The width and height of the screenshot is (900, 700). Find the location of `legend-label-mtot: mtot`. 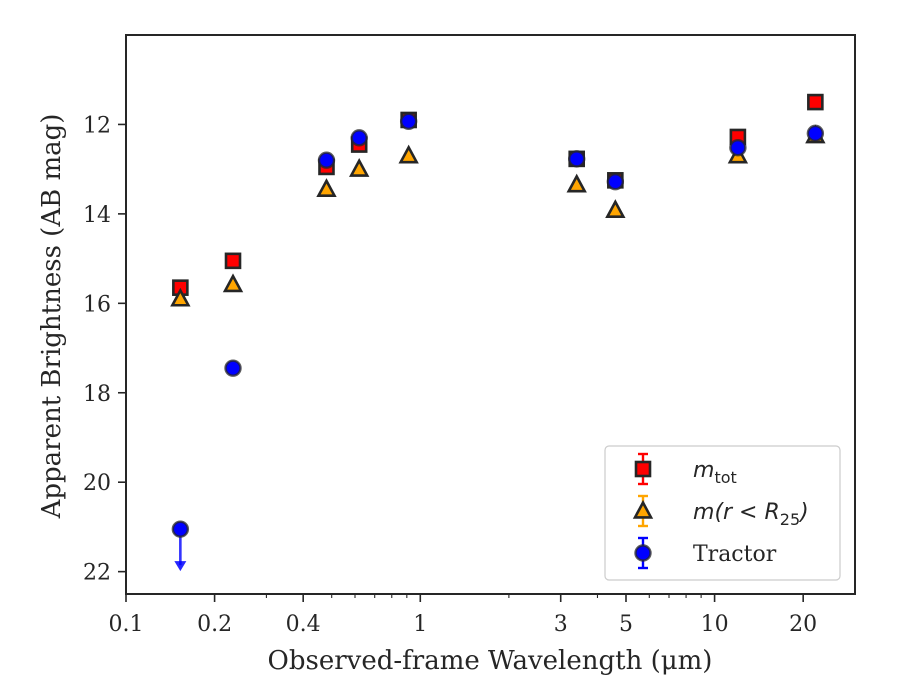

legend-label-mtot: mtot is located at coordinates (715, 472).